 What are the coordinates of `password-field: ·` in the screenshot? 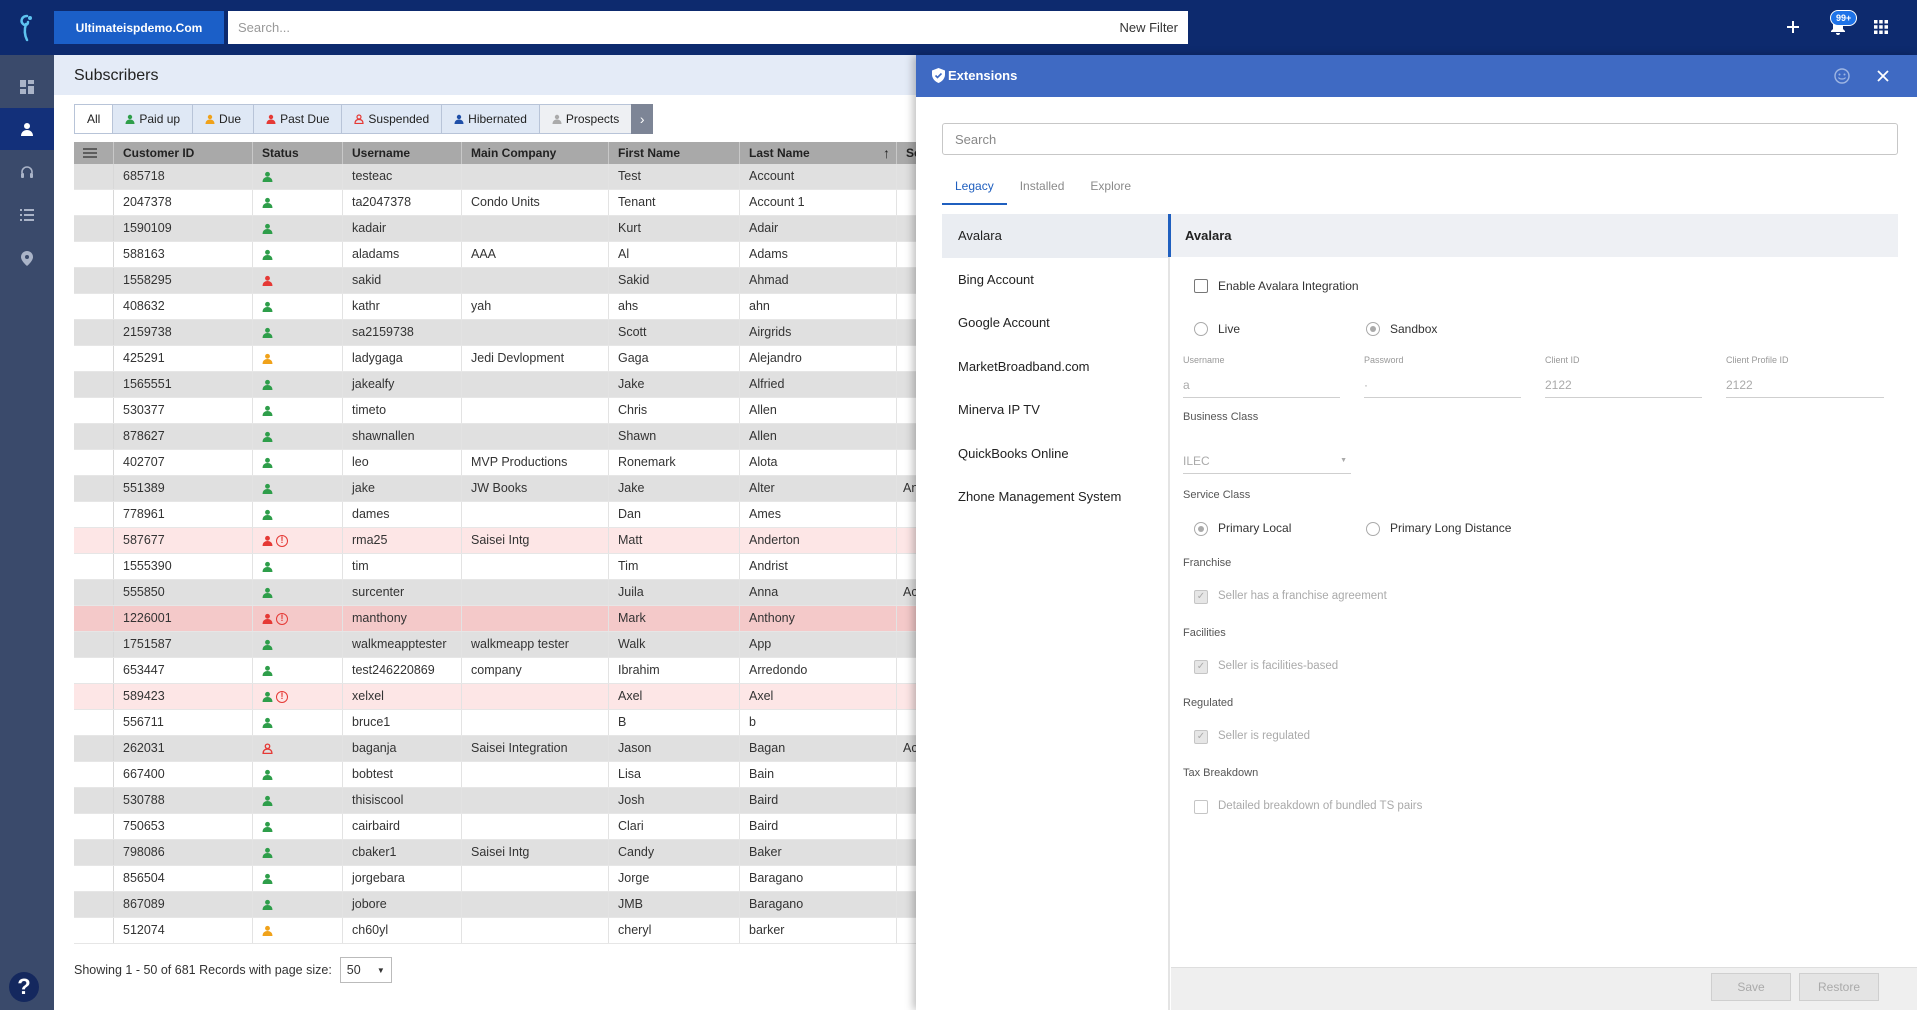 It's located at (1442, 385).